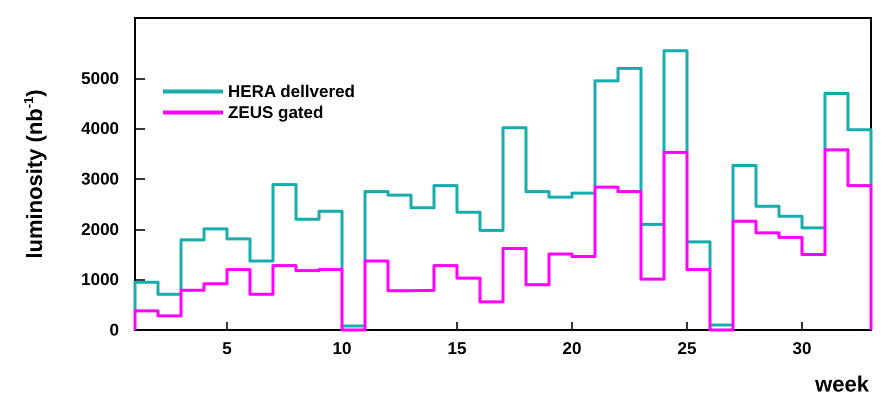 This screenshot has width=881, height=405. Describe the element at coordinates (100, 179) in the screenshot. I see `y-tick-label: 3000` at that location.